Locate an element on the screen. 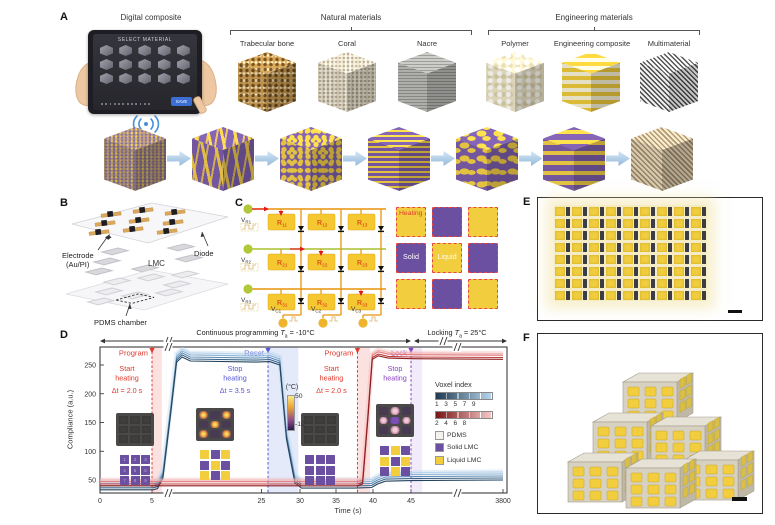 The image size is (775, 525). diode-annotation: Diode is located at coordinates (204, 253).